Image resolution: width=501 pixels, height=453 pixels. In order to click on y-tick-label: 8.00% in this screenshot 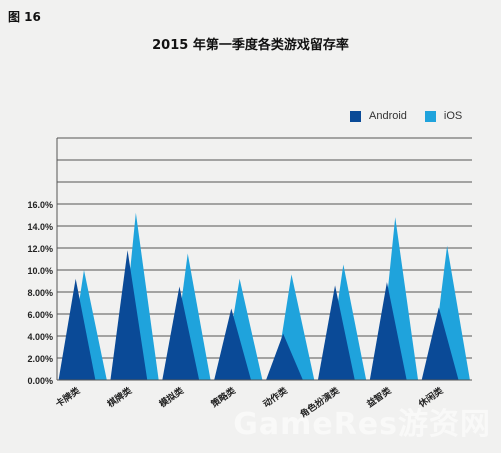, I will do `click(40, 293)`.